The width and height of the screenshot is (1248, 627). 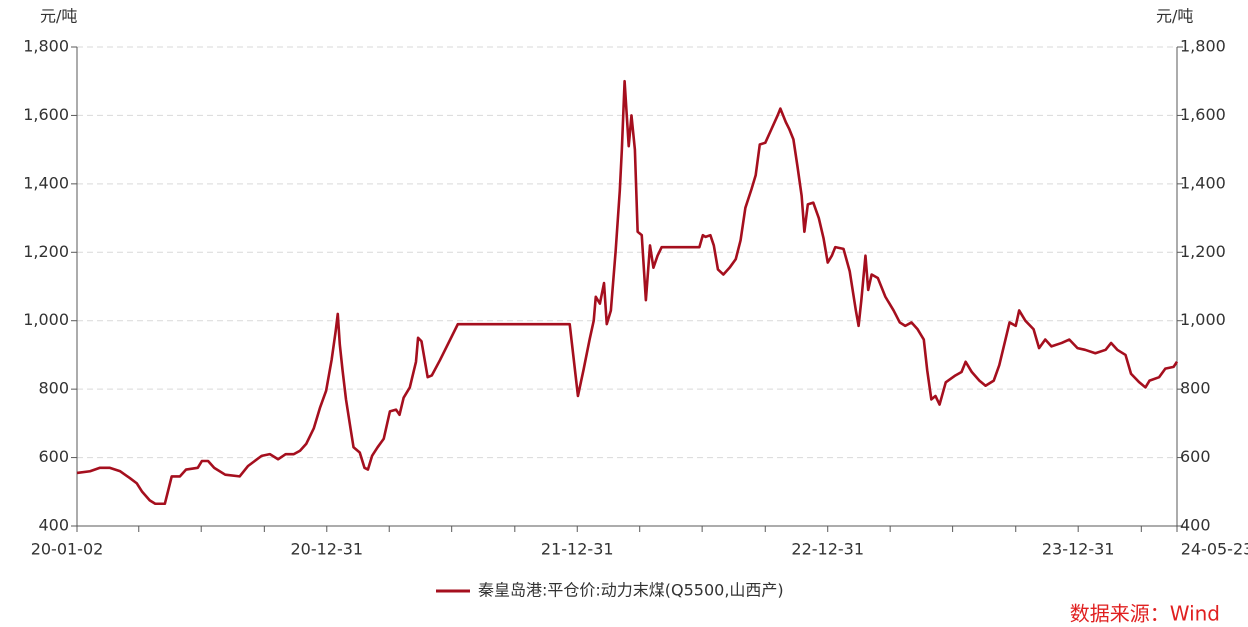 I want to click on y2-tick-label: 1,200, so click(x=1203, y=251).